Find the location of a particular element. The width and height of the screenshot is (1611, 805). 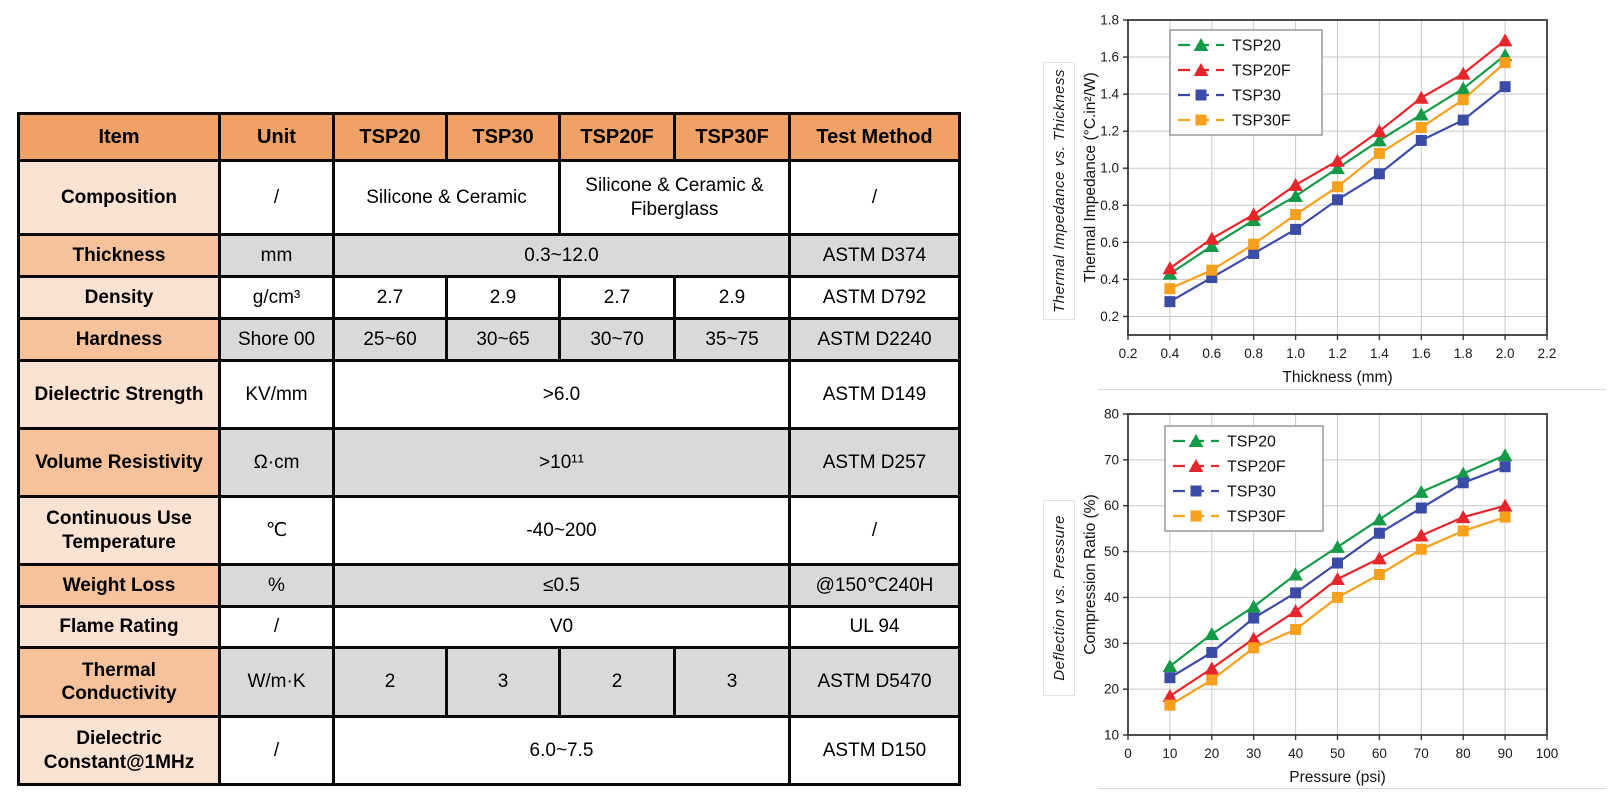

thermal-impedance-side-label-text: Thermal Impedance vs. Thickness is located at coordinates (1059, 191).